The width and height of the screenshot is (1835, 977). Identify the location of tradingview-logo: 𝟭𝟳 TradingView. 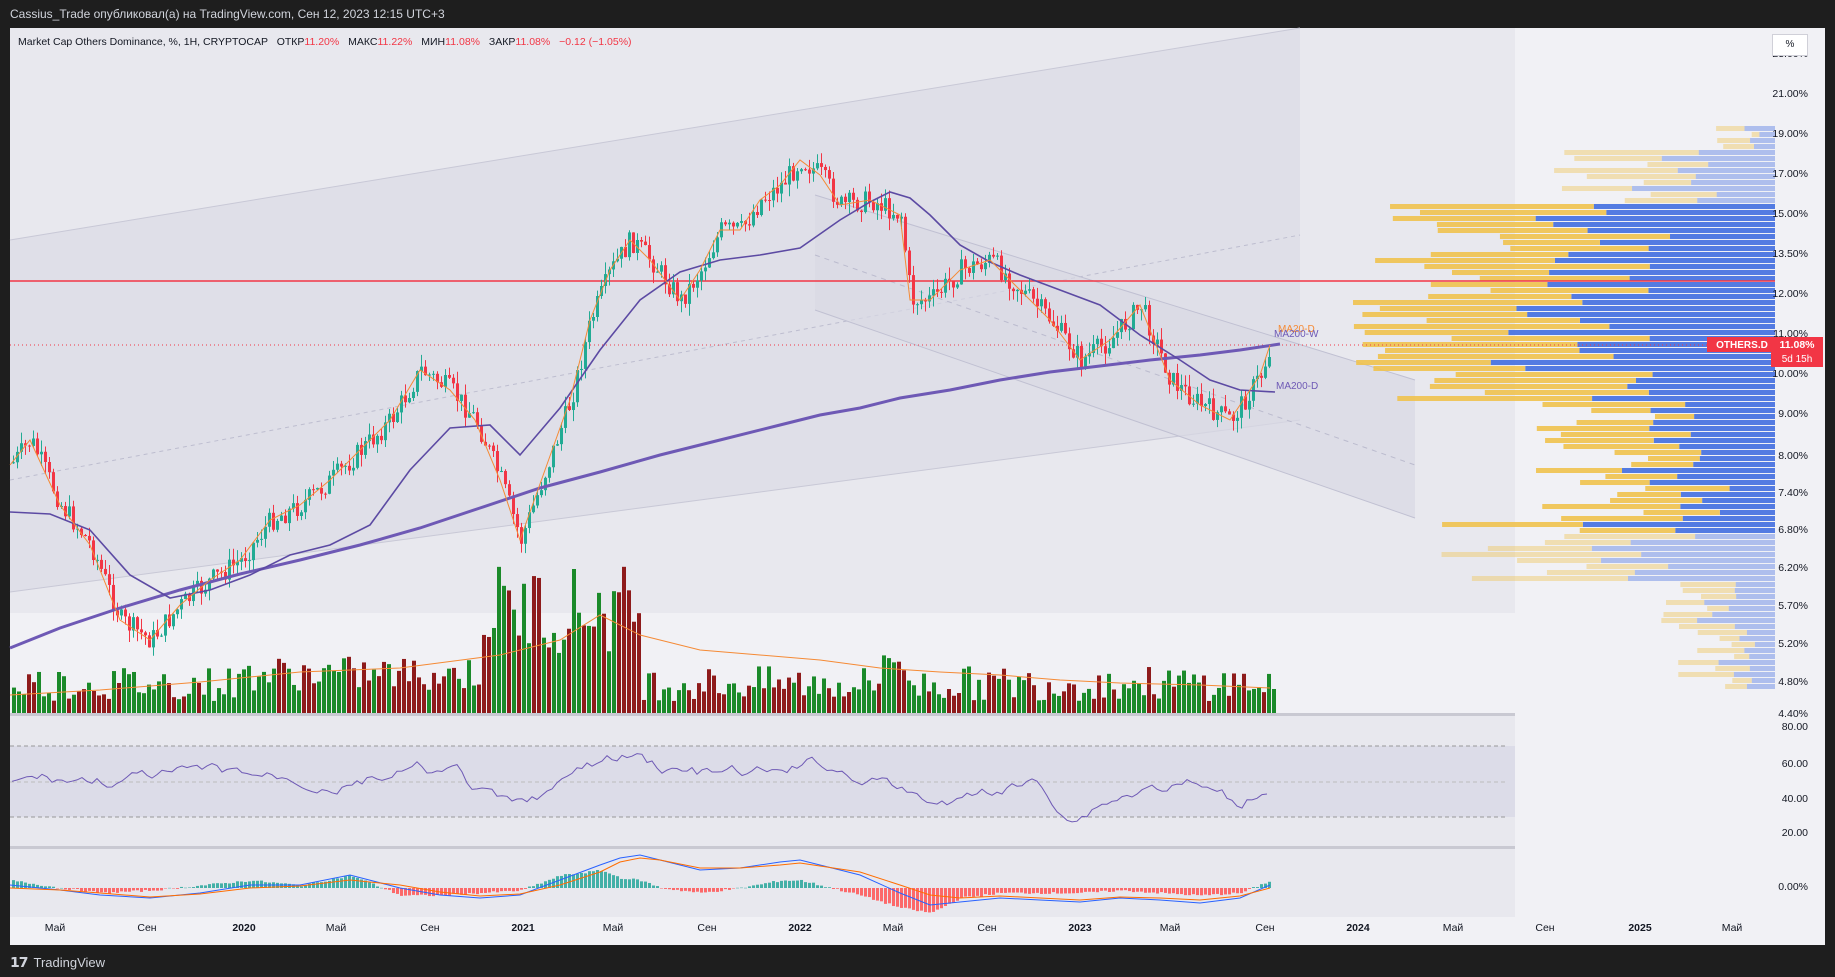
(57, 962).